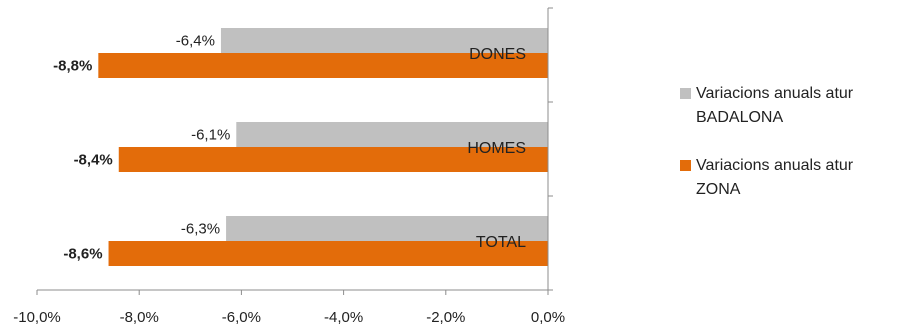 The image size is (899, 329). What do you see at coordinates (72, 66) in the screenshot?
I see `data-label-dones-series-1: -8,8%` at bounding box center [72, 66].